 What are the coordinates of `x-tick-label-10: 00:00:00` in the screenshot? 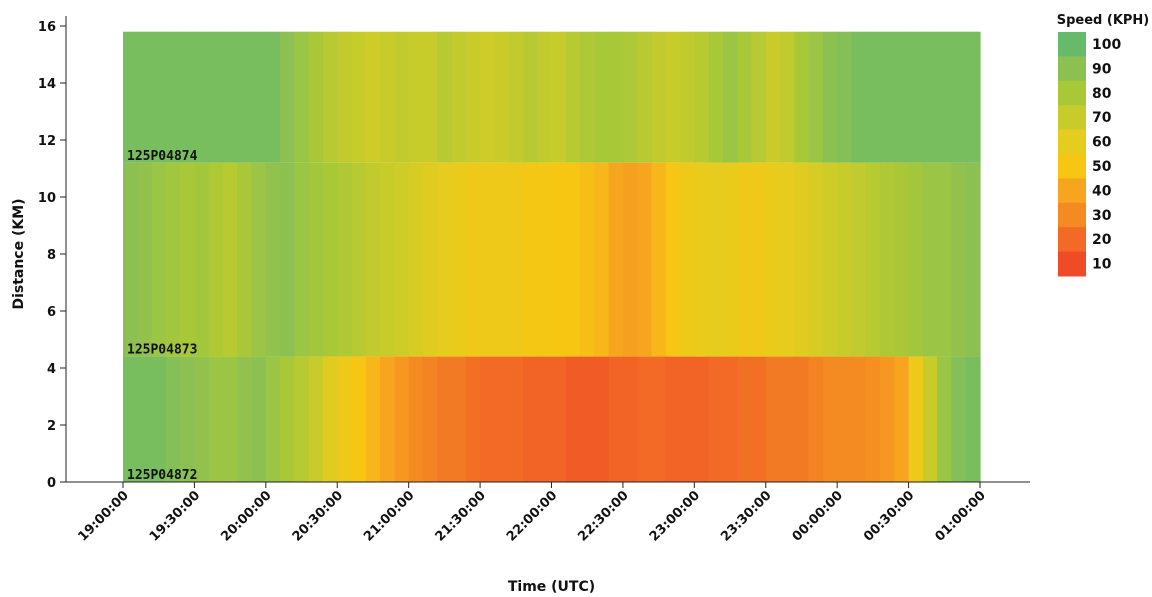 It's located at (818, 516).